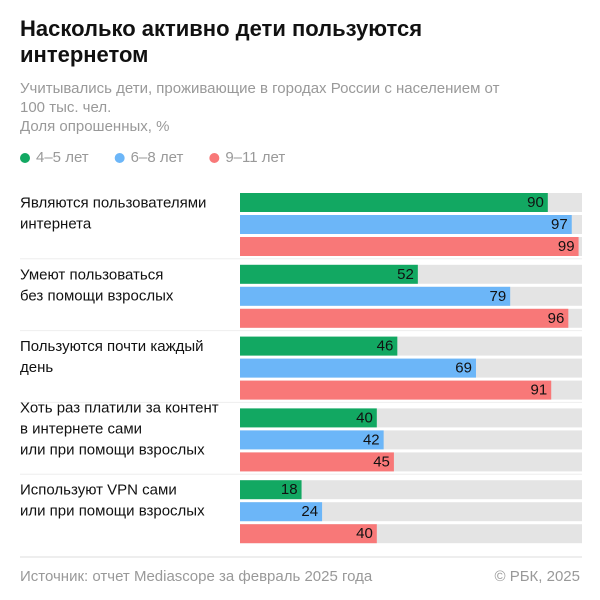  What do you see at coordinates (36, 367) in the screenshot?
I see `category-label: день` at bounding box center [36, 367].